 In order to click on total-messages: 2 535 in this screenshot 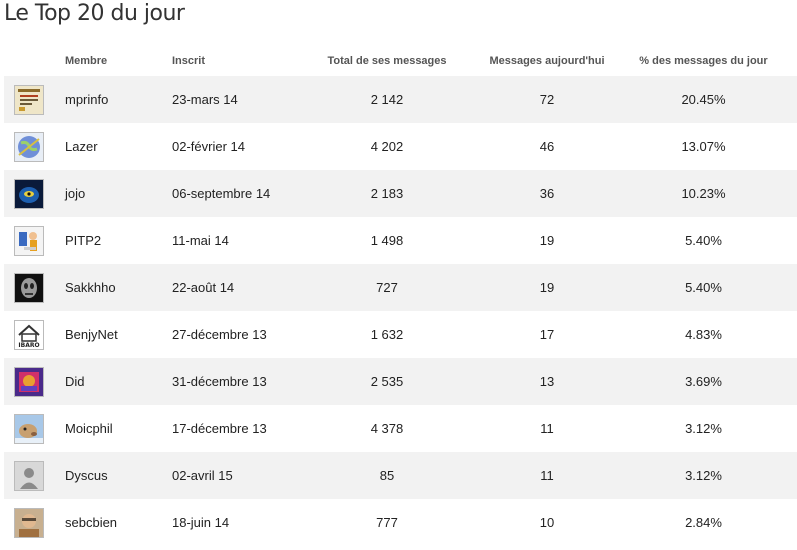, I will do `click(387, 381)`.